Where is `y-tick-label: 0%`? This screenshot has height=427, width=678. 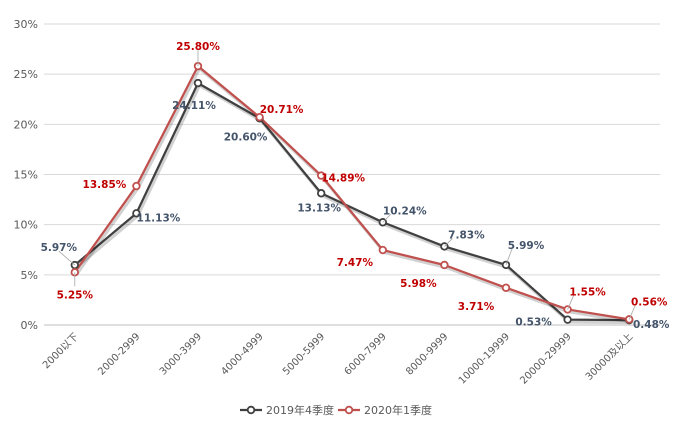
y-tick-label: 0% is located at coordinates (29, 325).